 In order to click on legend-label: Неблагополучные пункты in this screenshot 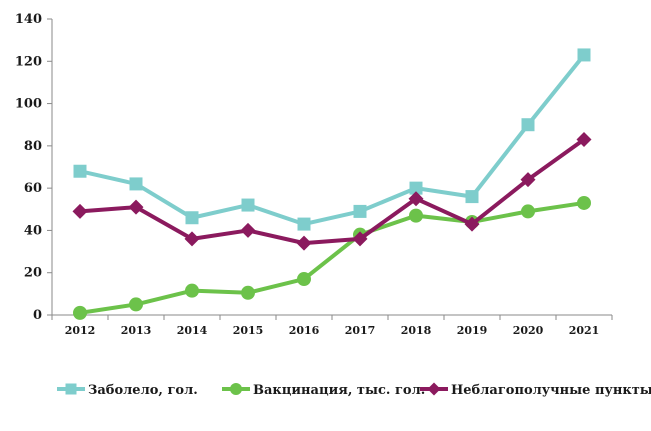, I will do `click(551, 390)`.